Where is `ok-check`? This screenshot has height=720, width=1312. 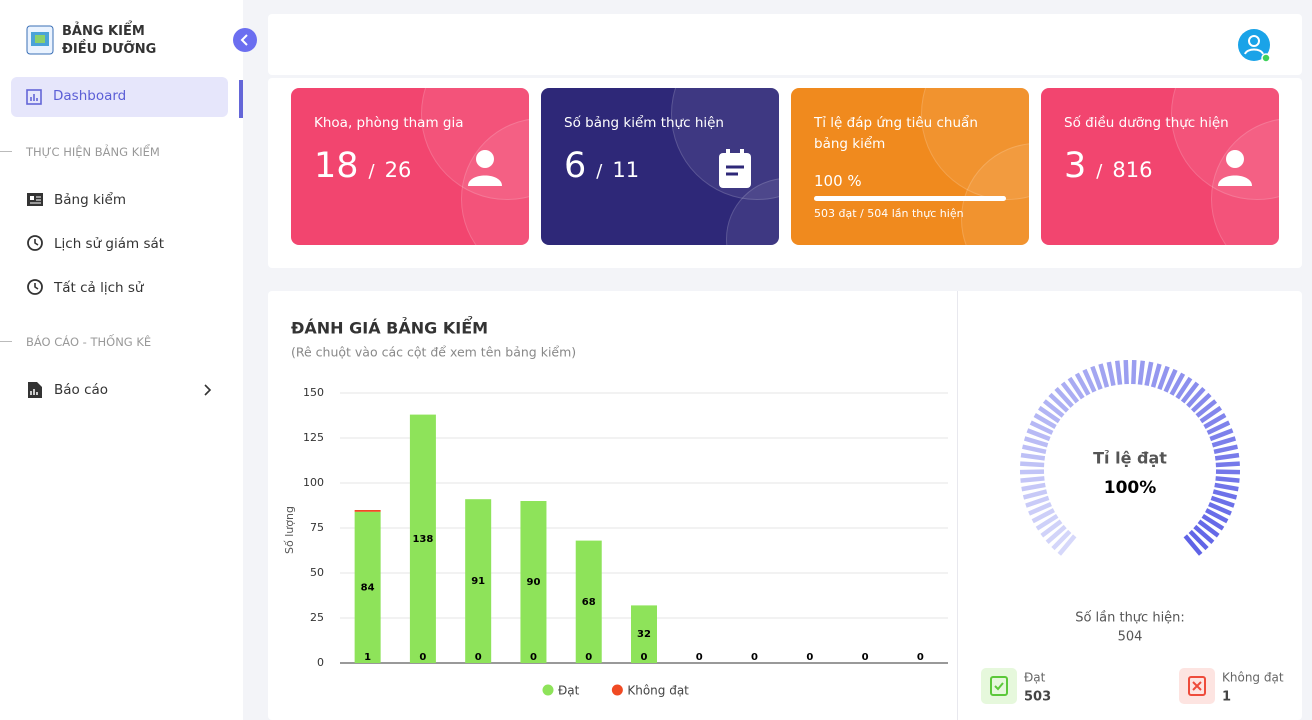
ok-check is located at coordinates (999, 686).